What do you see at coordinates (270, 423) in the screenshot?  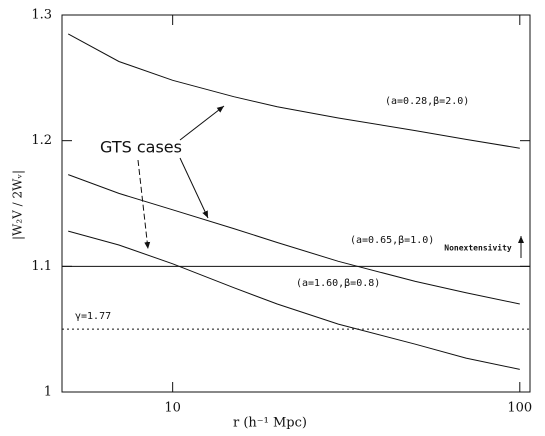 I see `x-axis-label: r (h⁻¹ Mpc)` at bounding box center [270, 423].